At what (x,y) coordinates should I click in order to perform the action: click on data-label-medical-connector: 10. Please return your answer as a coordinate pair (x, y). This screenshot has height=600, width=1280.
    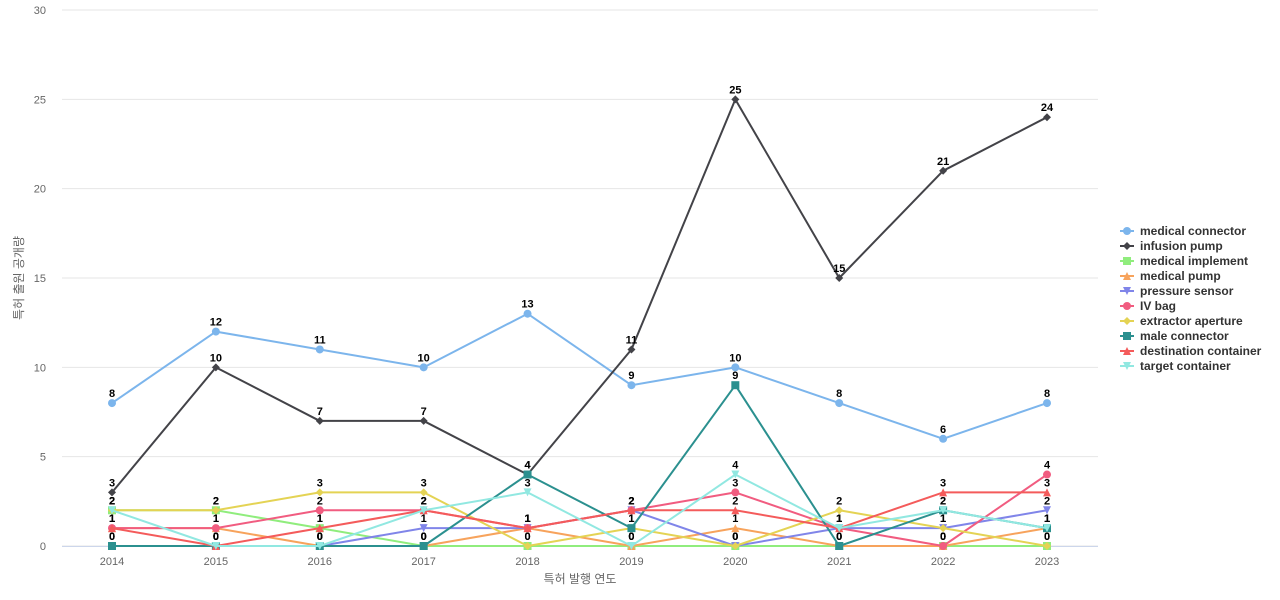
    Looking at the image, I should click on (424, 358).